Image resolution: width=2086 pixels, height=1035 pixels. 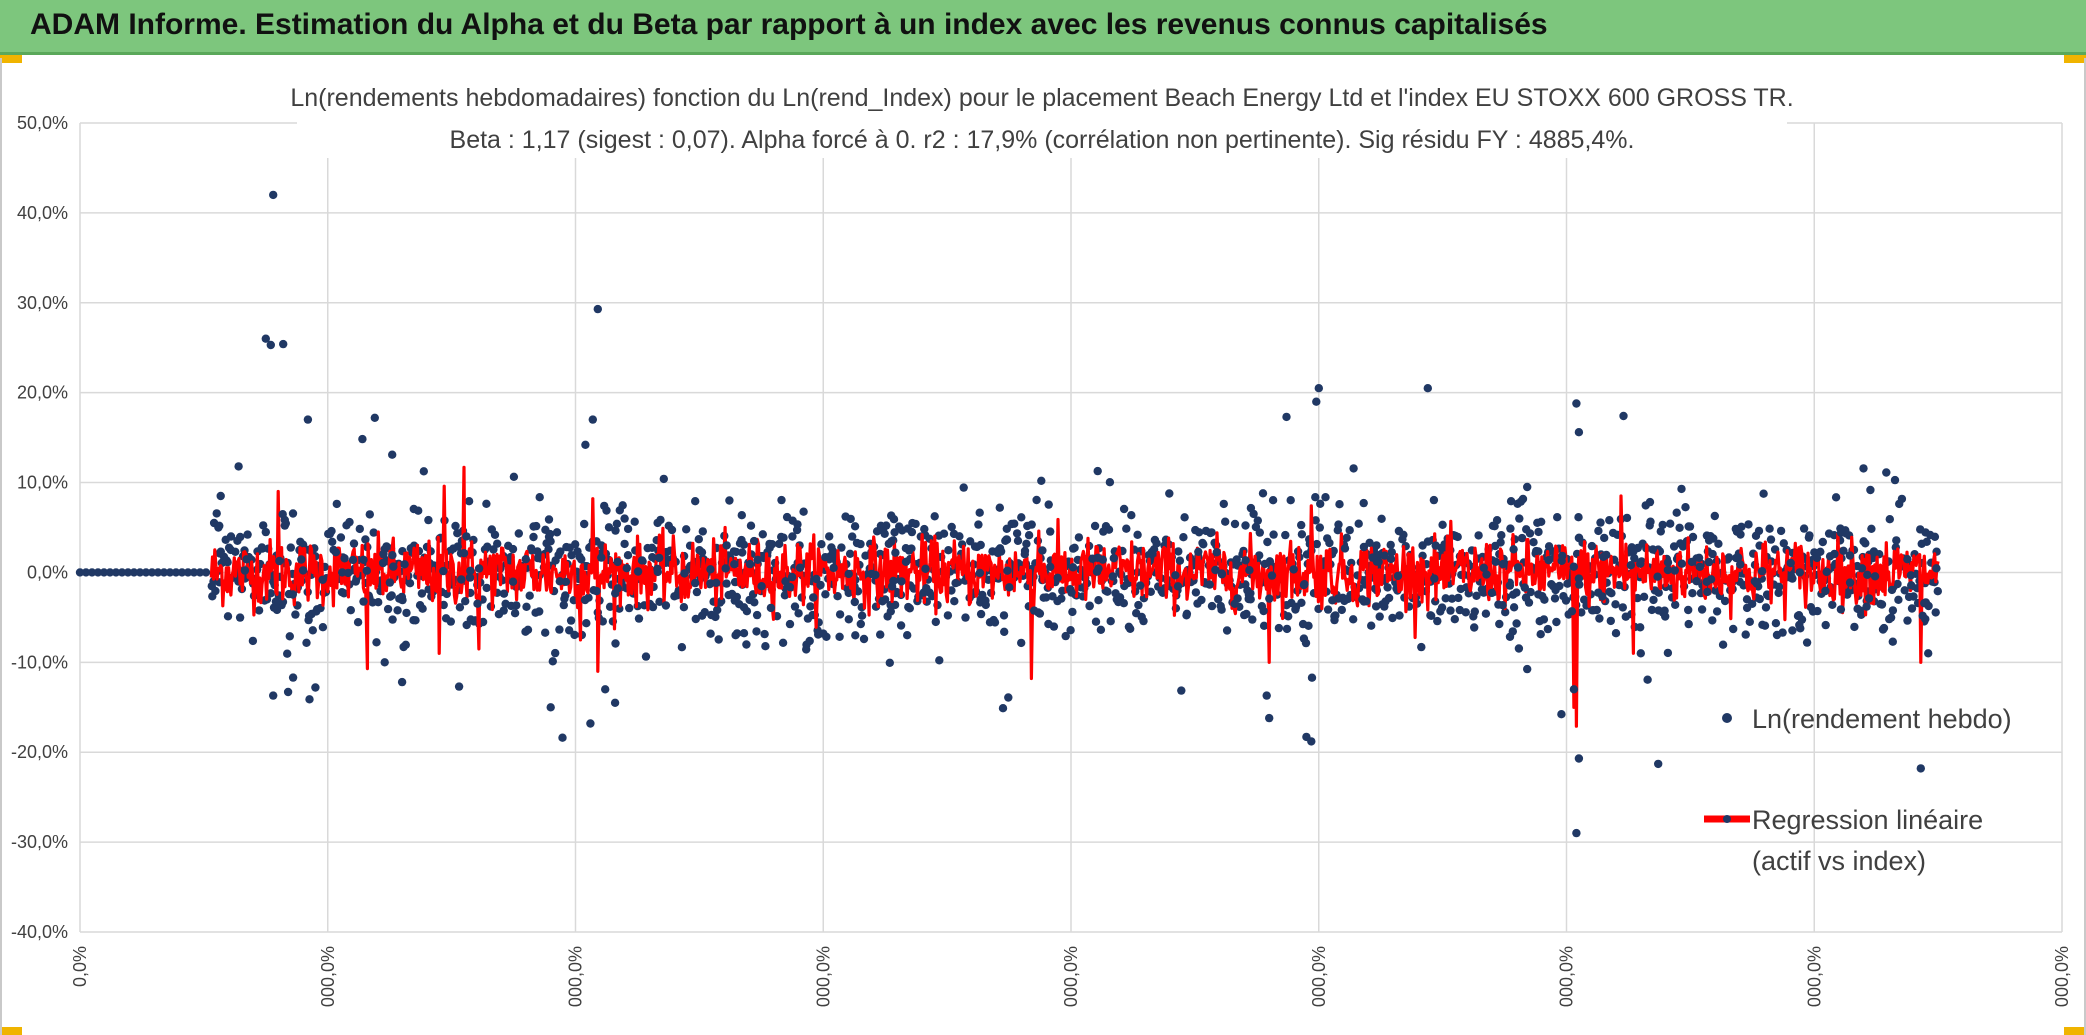 I want to click on legend-label-regression-line2: (actif vs index), so click(x=1839, y=861).